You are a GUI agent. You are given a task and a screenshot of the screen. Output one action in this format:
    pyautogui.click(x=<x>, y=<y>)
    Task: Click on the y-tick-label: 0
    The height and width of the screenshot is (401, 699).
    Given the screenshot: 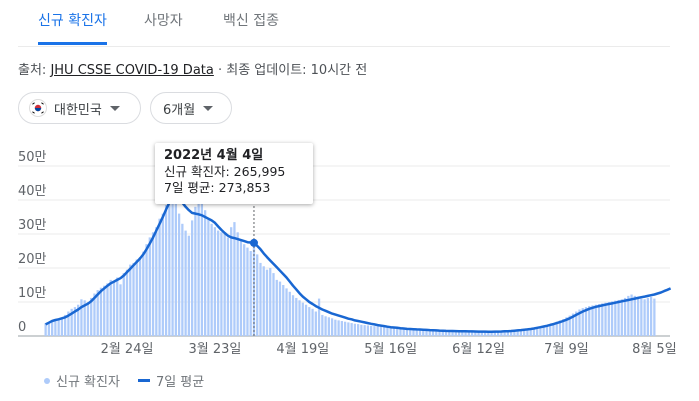 What is the action you would take?
    pyautogui.click(x=22, y=327)
    